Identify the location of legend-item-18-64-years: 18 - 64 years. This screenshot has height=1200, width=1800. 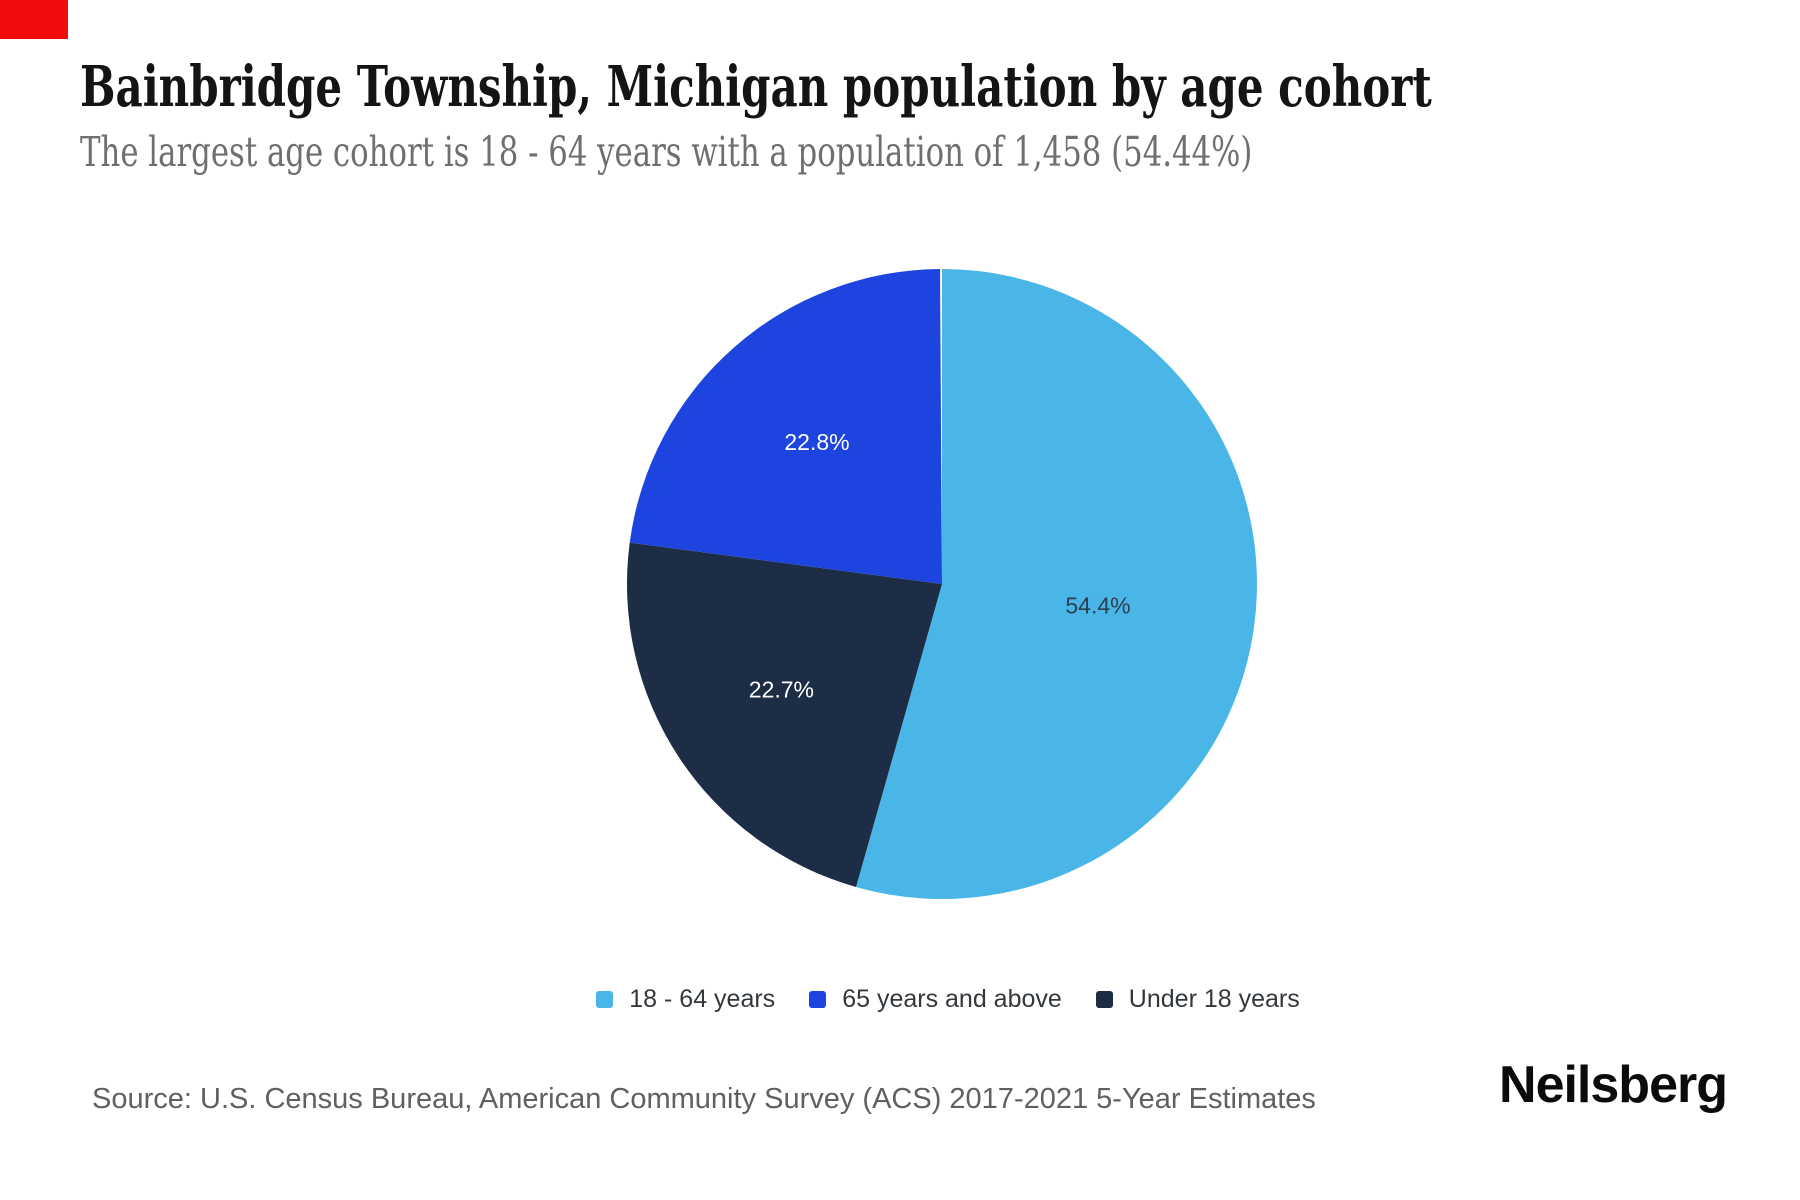
(685, 999).